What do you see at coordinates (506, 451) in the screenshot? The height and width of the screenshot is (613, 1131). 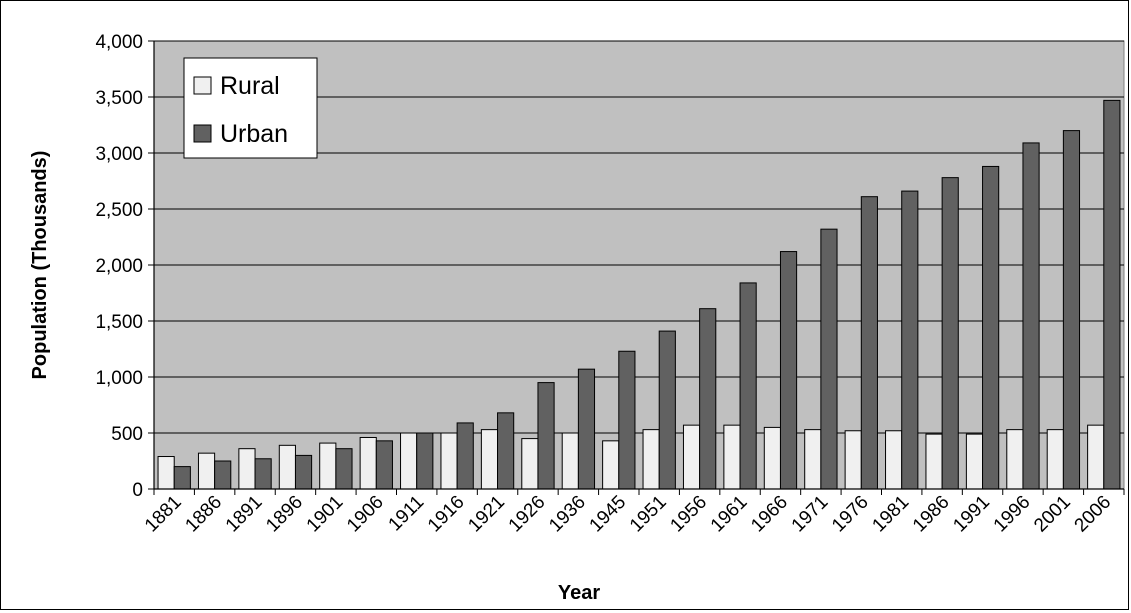 I see `bar-urban-1921` at bounding box center [506, 451].